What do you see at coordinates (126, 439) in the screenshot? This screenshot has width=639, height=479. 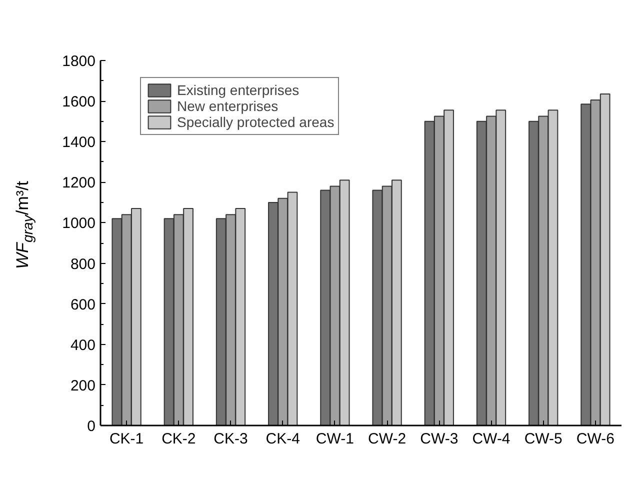 I see `x-tick-label: CK-1` at bounding box center [126, 439].